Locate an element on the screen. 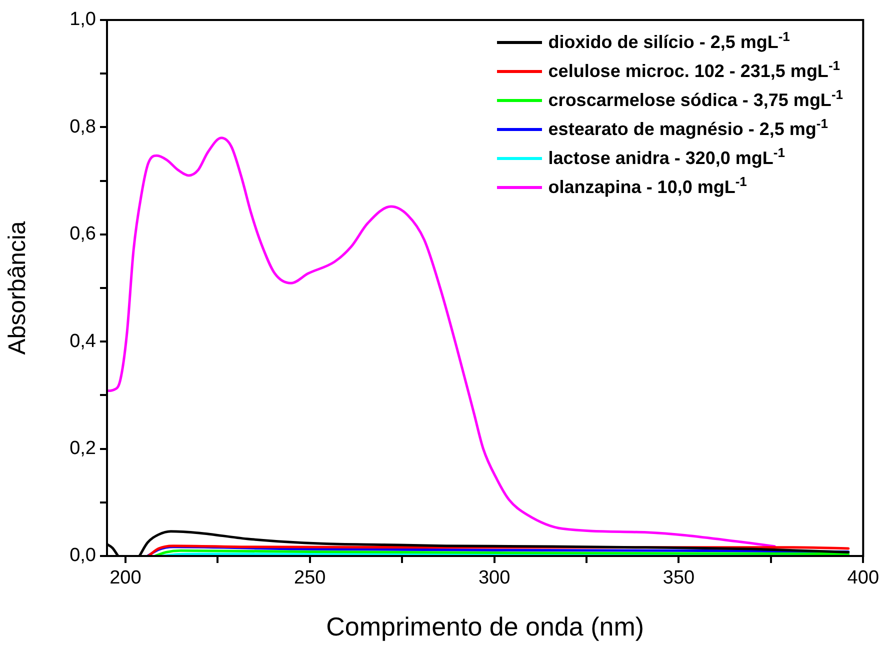 The height and width of the screenshot is (648, 883). x-axis-title: Comprimento de onda (nm) is located at coordinates (485, 627).